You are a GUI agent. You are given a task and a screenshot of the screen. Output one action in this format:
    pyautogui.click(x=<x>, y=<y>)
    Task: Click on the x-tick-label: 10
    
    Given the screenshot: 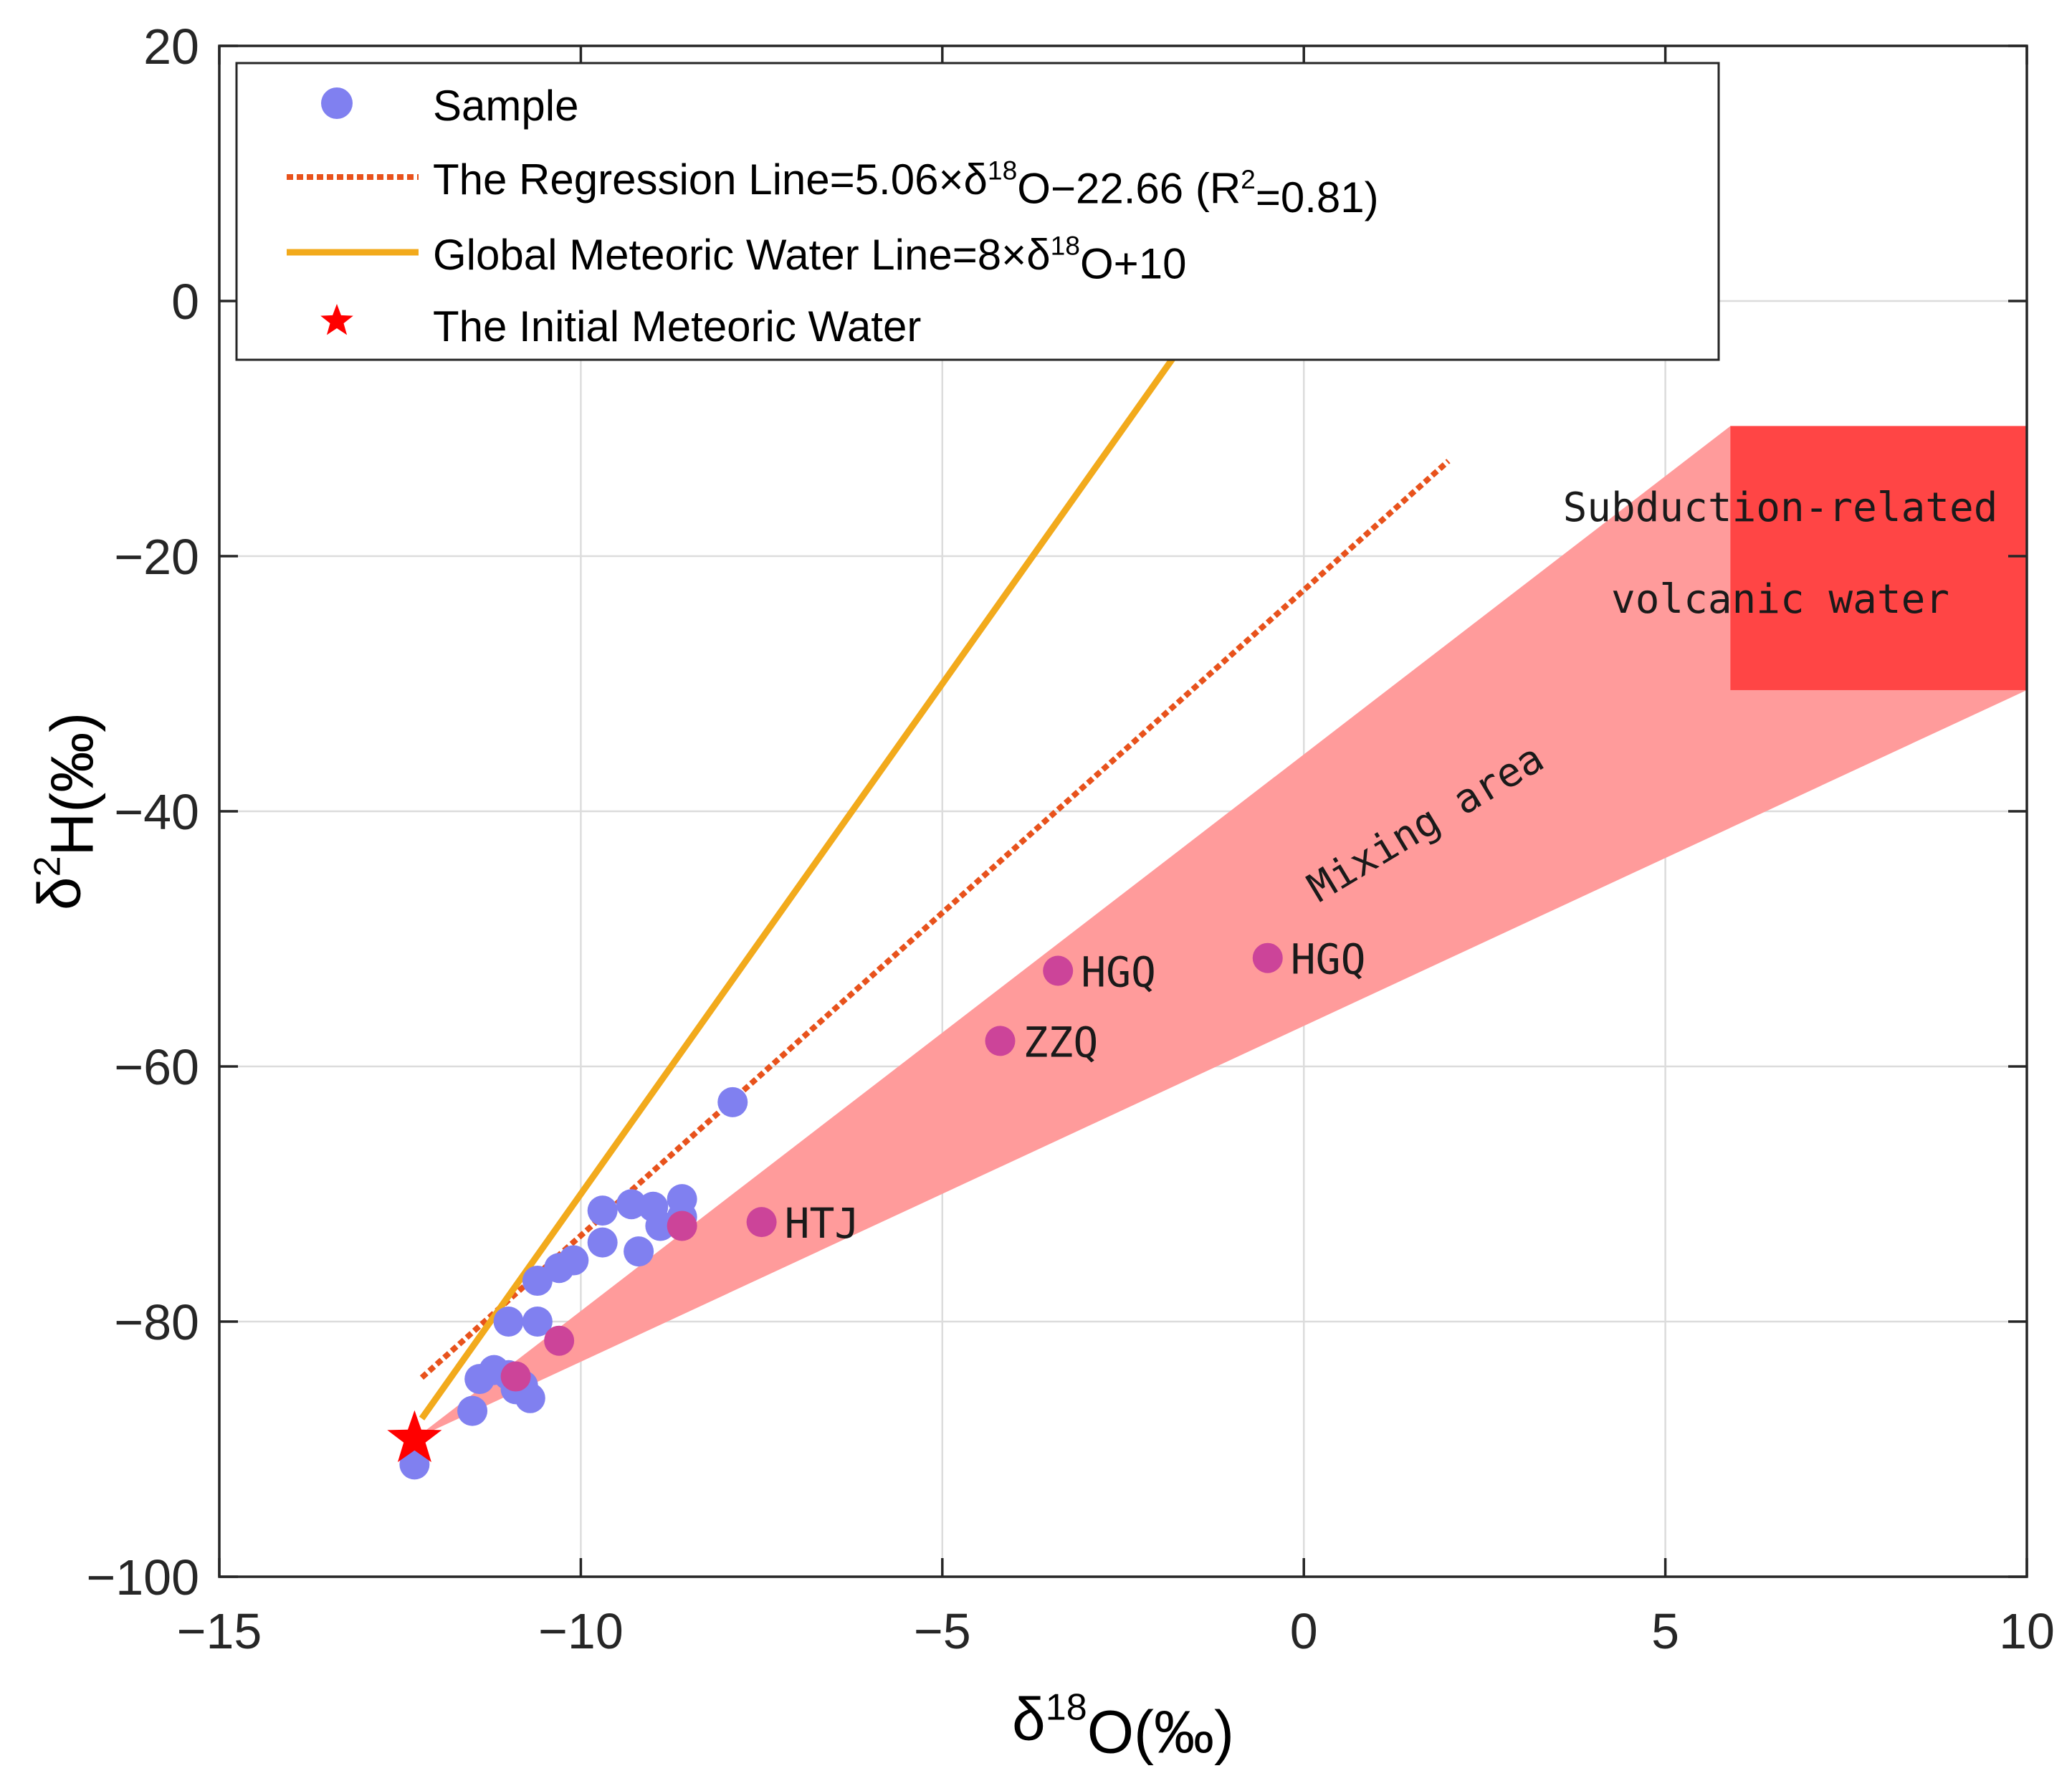 What is the action you would take?
    pyautogui.click(x=2027, y=1631)
    